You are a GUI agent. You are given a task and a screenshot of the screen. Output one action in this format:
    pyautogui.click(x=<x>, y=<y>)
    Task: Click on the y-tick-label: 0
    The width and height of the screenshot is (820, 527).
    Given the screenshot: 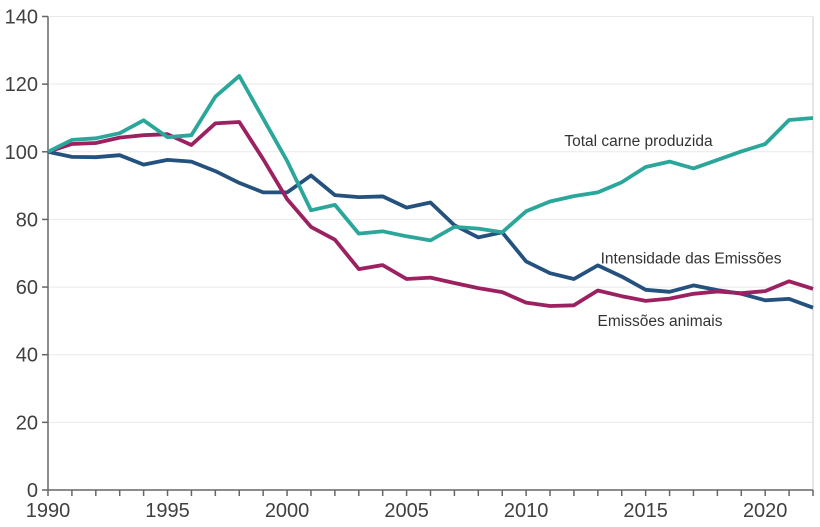 What is the action you would take?
    pyautogui.click(x=32, y=491)
    